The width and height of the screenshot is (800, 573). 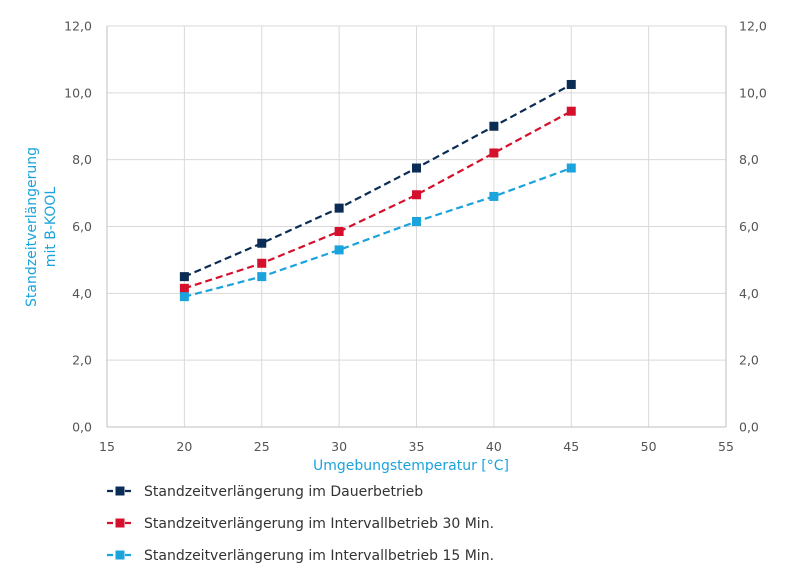 I want to click on y-tick-label-left: 12,0, so click(x=78, y=26).